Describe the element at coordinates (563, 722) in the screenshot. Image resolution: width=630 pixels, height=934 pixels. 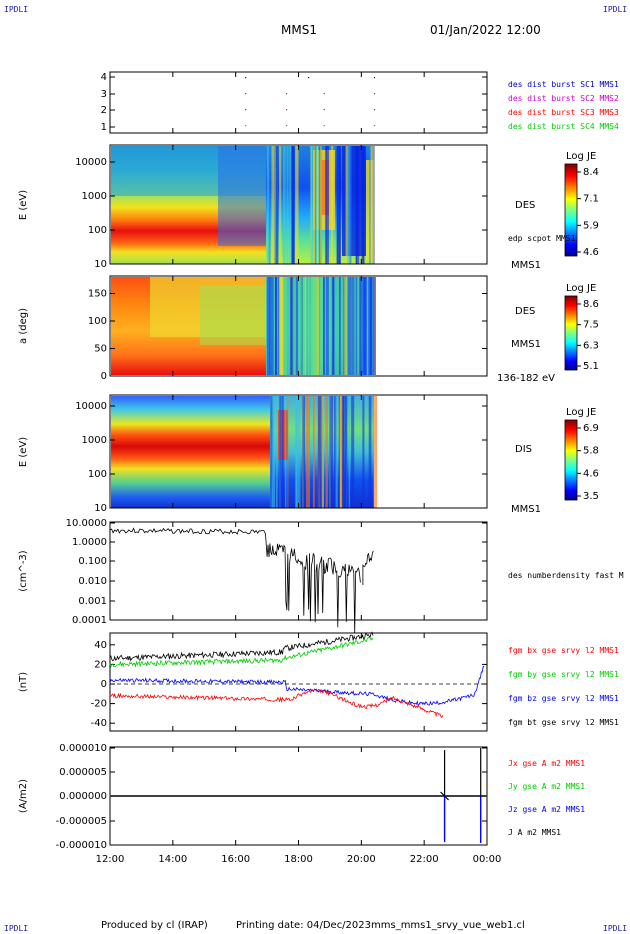
I see `bfield-legend-entry: fgm bt gse srvy l2 MMS1` at that location.